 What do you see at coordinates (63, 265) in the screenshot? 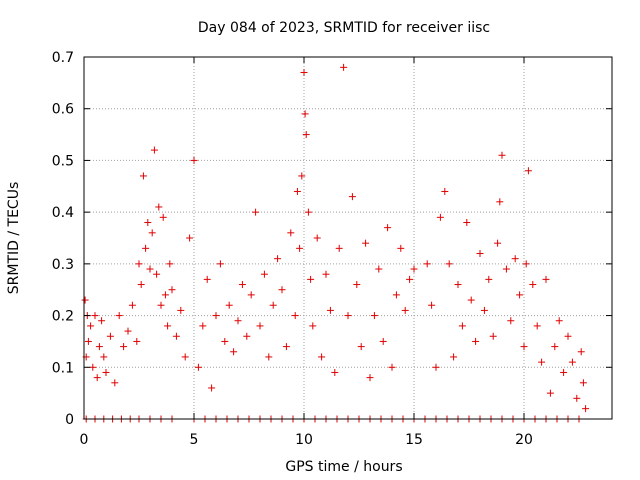
I see `y-tick-label: 0.3` at bounding box center [63, 265].